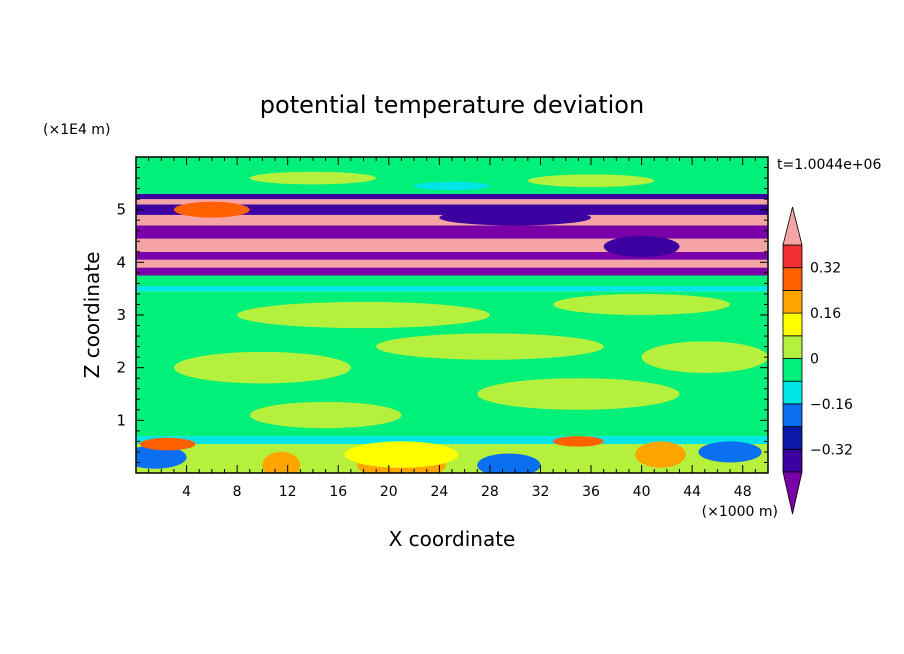 This screenshot has width=904, height=654. I want to click on colorbar: 0.32 0.16 0 −0.16 −0.32, so click(817, 360).